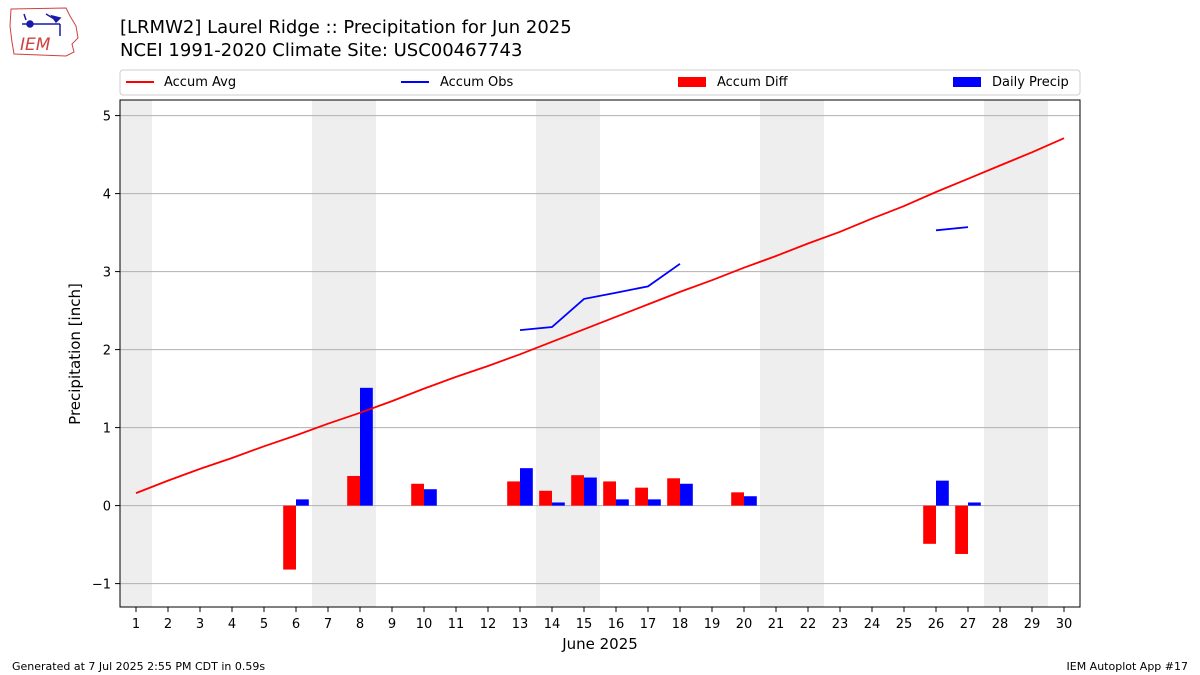 Image resolution: width=1200 pixels, height=675 pixels. I want to click on x-tick-label: 5, so click(264, 624).